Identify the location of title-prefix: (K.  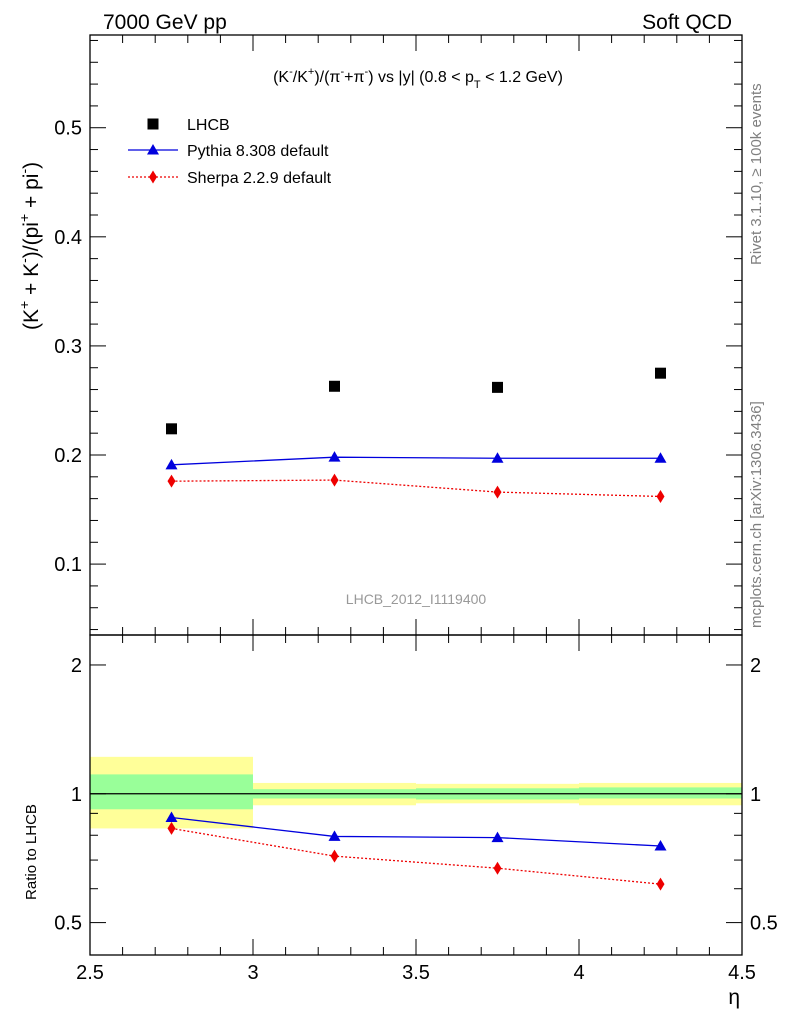
(281, 77).